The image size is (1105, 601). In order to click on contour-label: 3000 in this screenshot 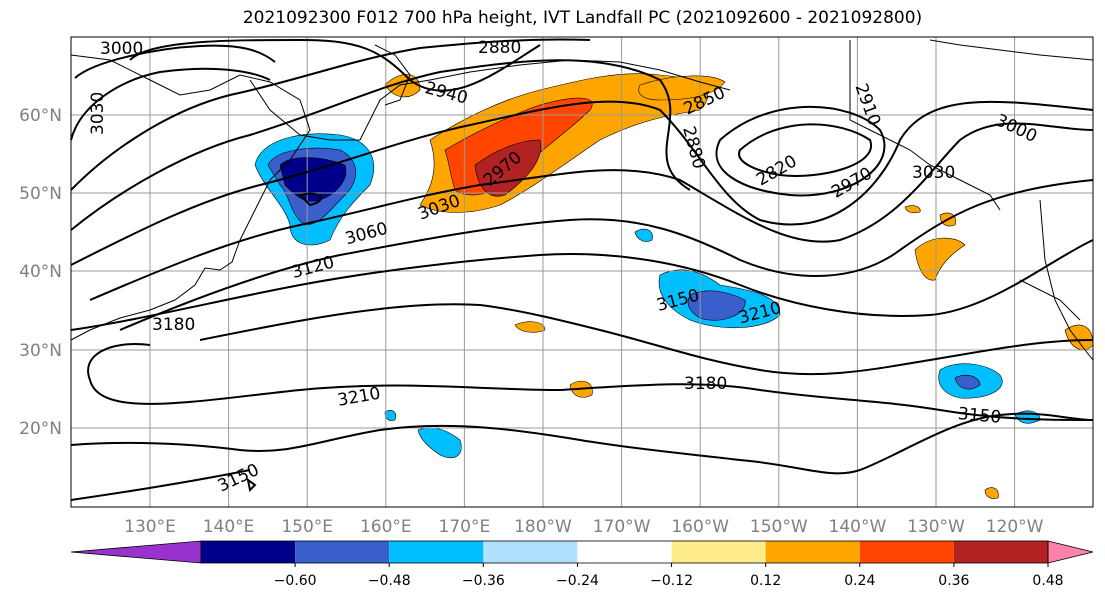, I will do `click(121, 49)`.